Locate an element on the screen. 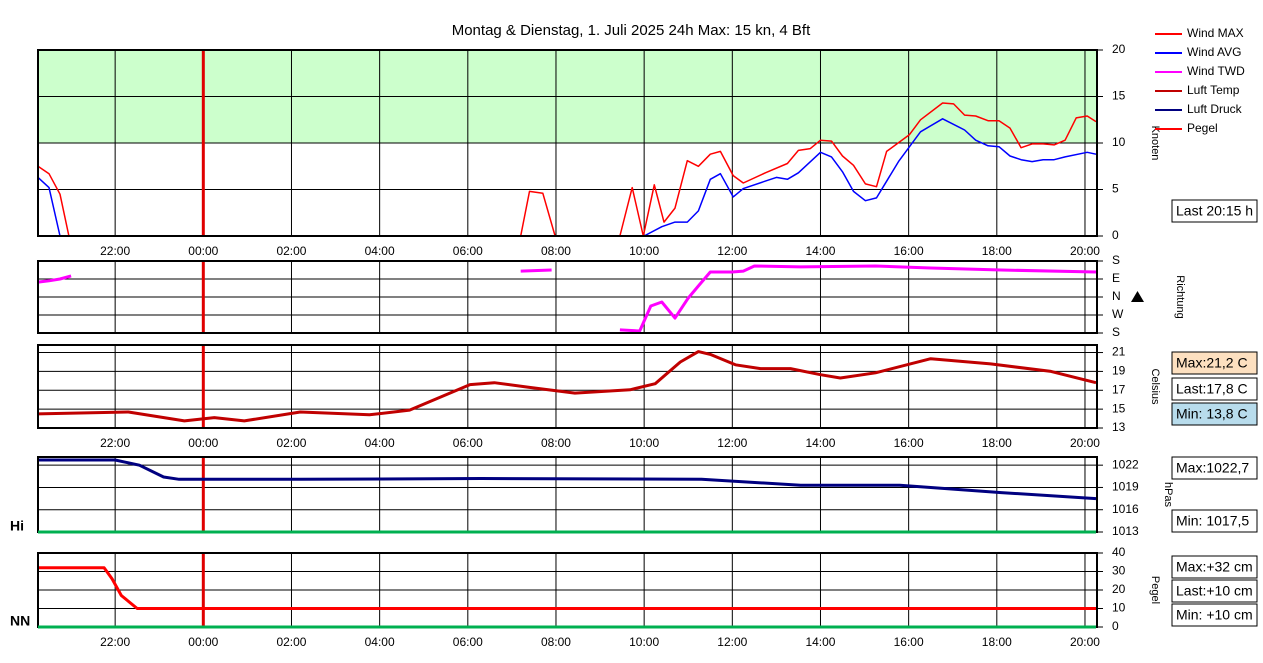 The width and height of the screenshot is (1263, 663). y-tick-label: E is located at coordinates (1116, 278).